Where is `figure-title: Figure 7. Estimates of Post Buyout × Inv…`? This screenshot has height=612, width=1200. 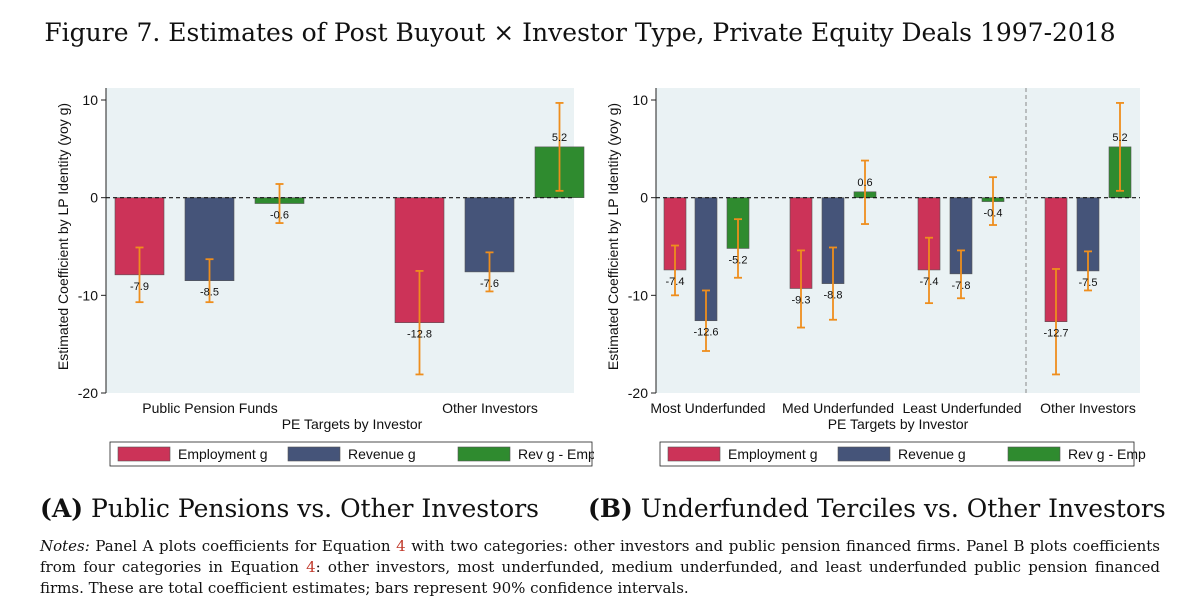
figure-title: Figure 7. Estimates of Post Buyout × Inv… is located at coordinates (580, 32).